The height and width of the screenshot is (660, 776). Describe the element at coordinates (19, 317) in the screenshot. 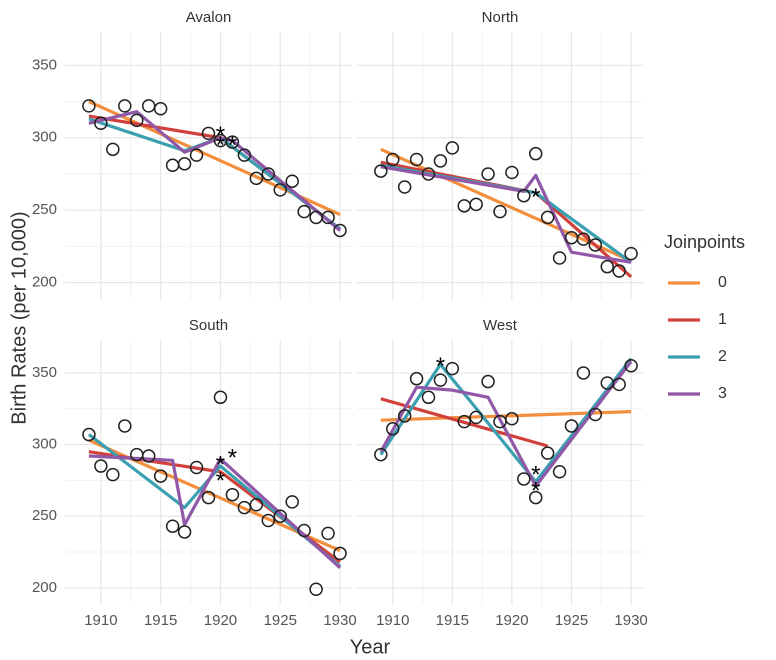

I see `y-axis-title: Birth Rates (per 10,000)` at that location.